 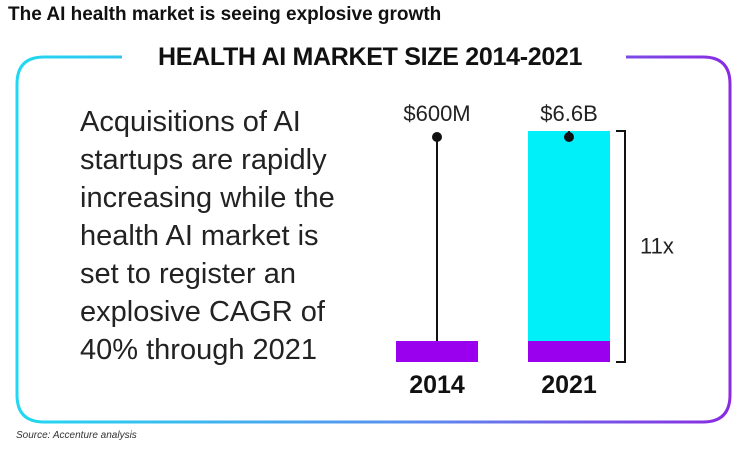 I want to click on data-label-2021: $6.6B, so click(x=569, y=113).